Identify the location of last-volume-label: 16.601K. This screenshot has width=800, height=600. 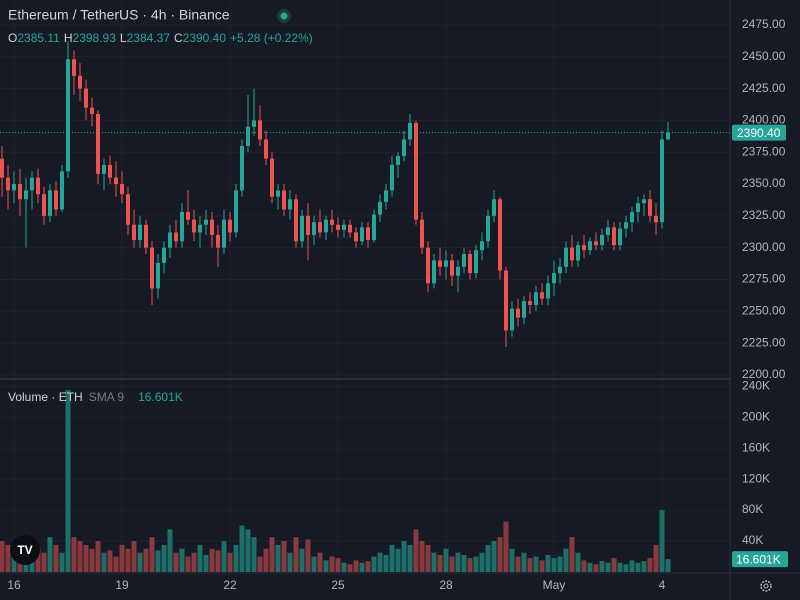
(758, 559).